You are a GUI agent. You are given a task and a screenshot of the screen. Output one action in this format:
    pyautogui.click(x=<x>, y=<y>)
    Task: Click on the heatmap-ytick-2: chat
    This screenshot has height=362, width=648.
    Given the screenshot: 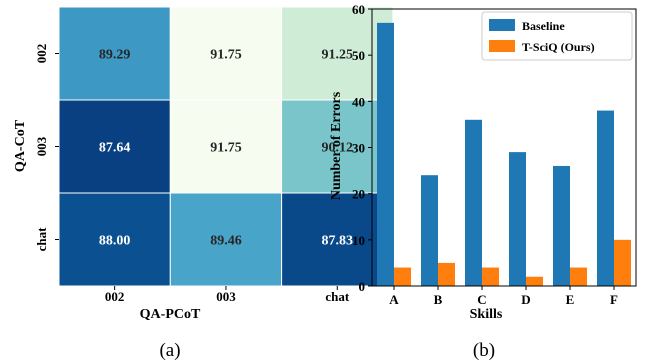 What is the action you would take?
    pyautogui.click(x=41, y=239)
    